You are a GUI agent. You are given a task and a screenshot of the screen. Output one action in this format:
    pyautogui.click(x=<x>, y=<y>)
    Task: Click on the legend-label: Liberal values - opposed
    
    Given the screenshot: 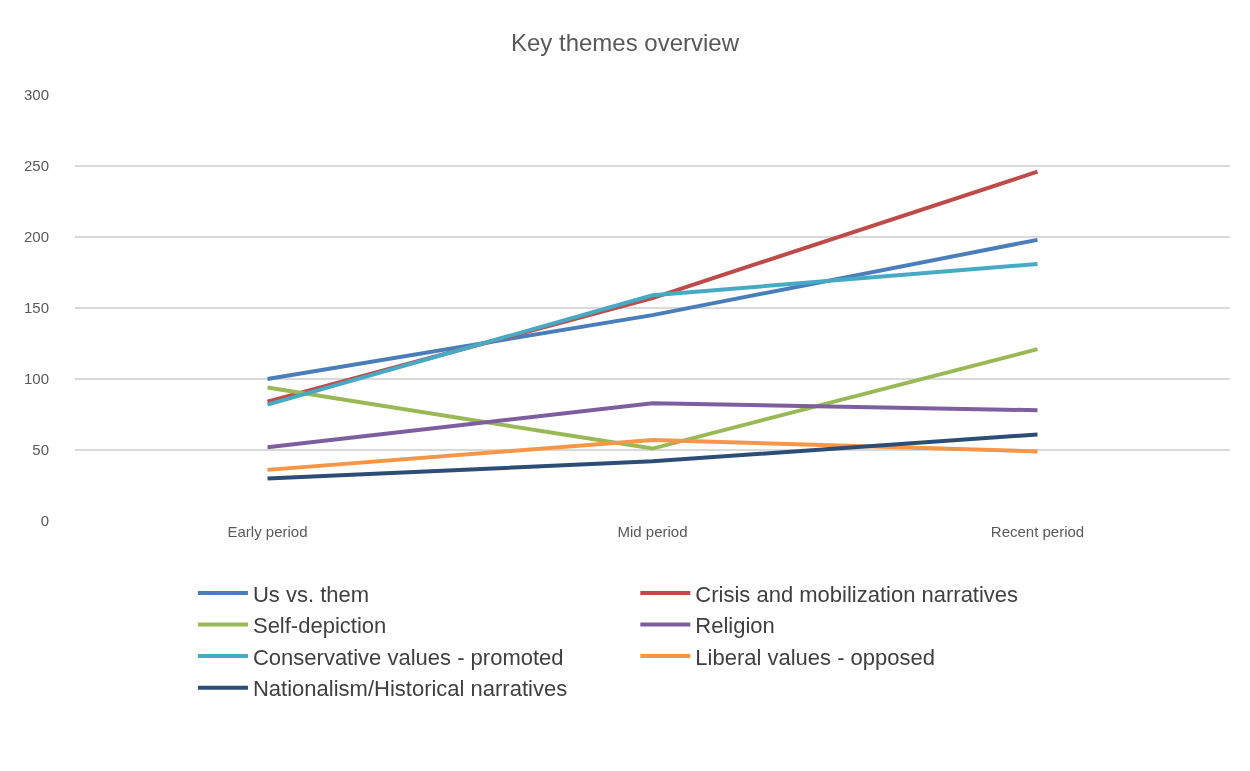 What is the action you would take?
    pyautogui.click(x=815, y=657)
    